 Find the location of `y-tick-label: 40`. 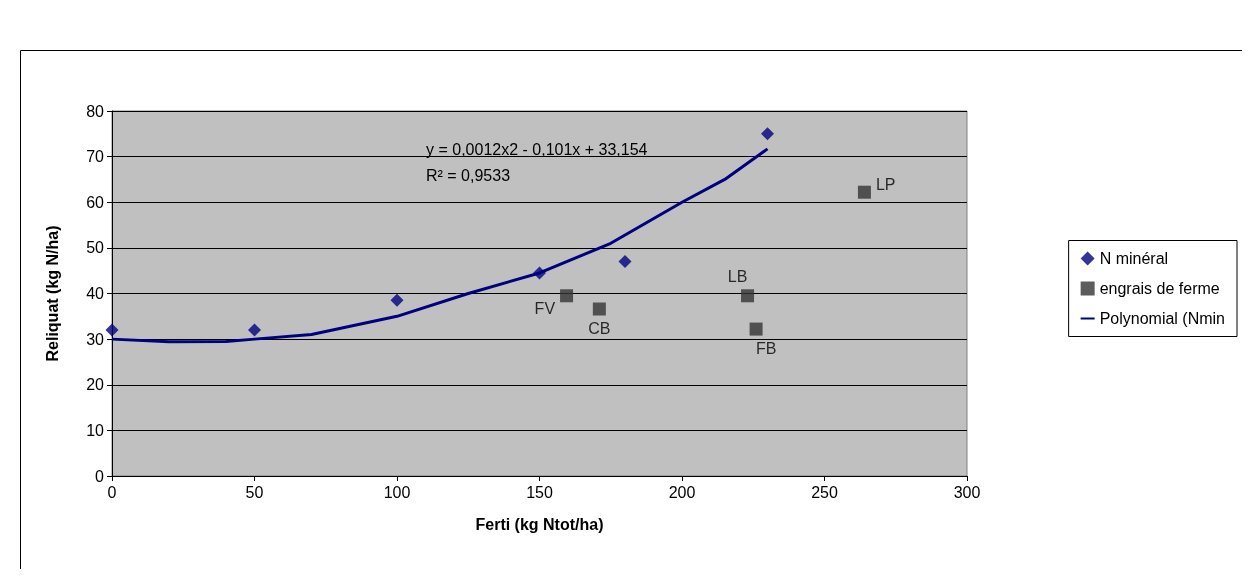

y-tick-label: 40 is located at coordinates (95, 293).